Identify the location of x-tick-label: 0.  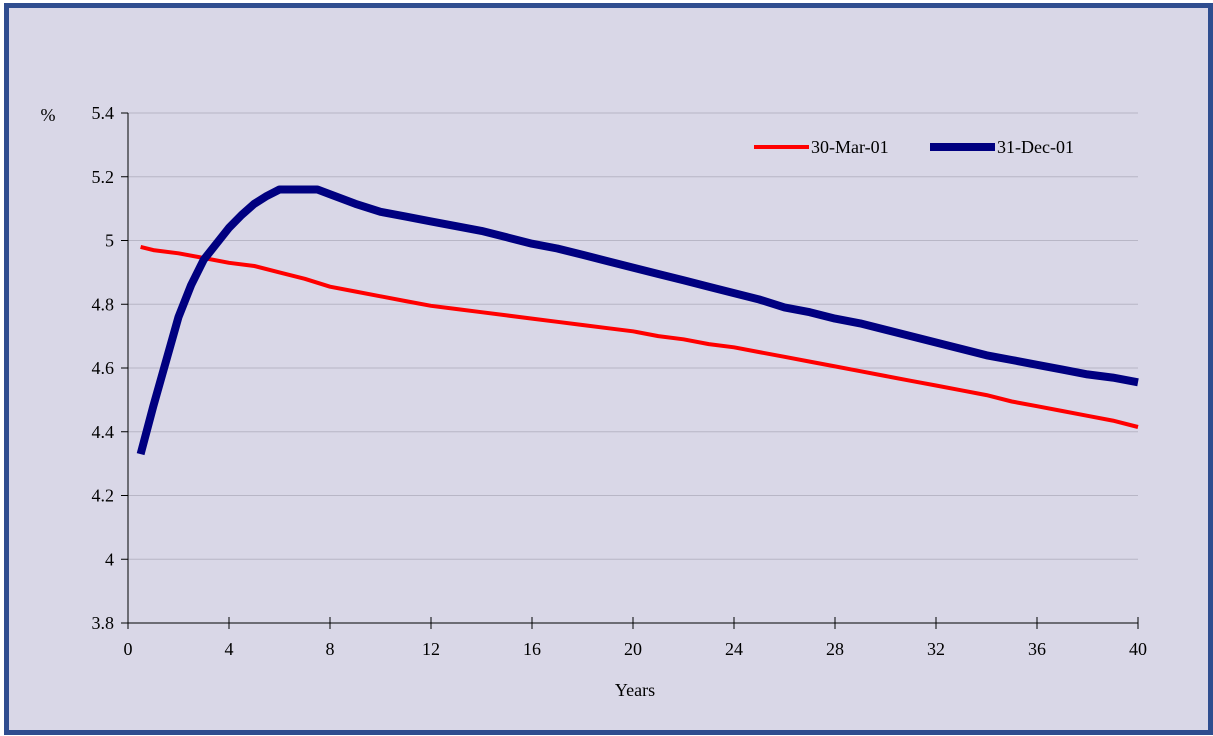
(128, 649).